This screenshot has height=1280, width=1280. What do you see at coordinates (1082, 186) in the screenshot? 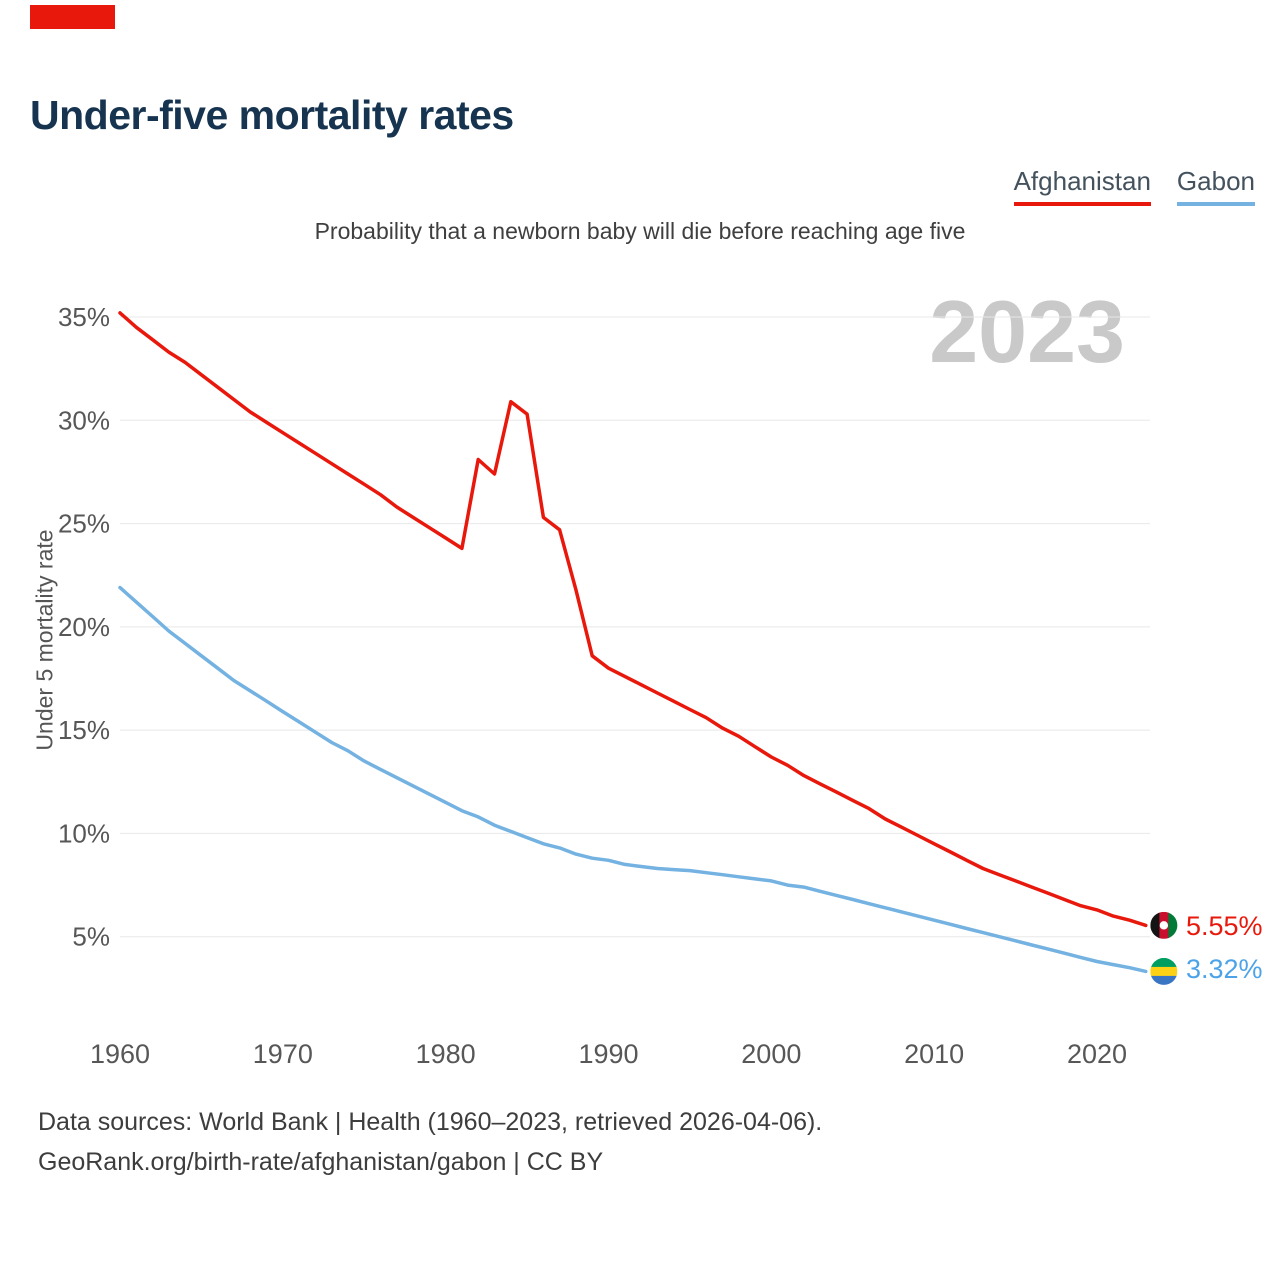
I see `legend-item-afghanistan: Afghanistan` at bounding box center [1082, 186].